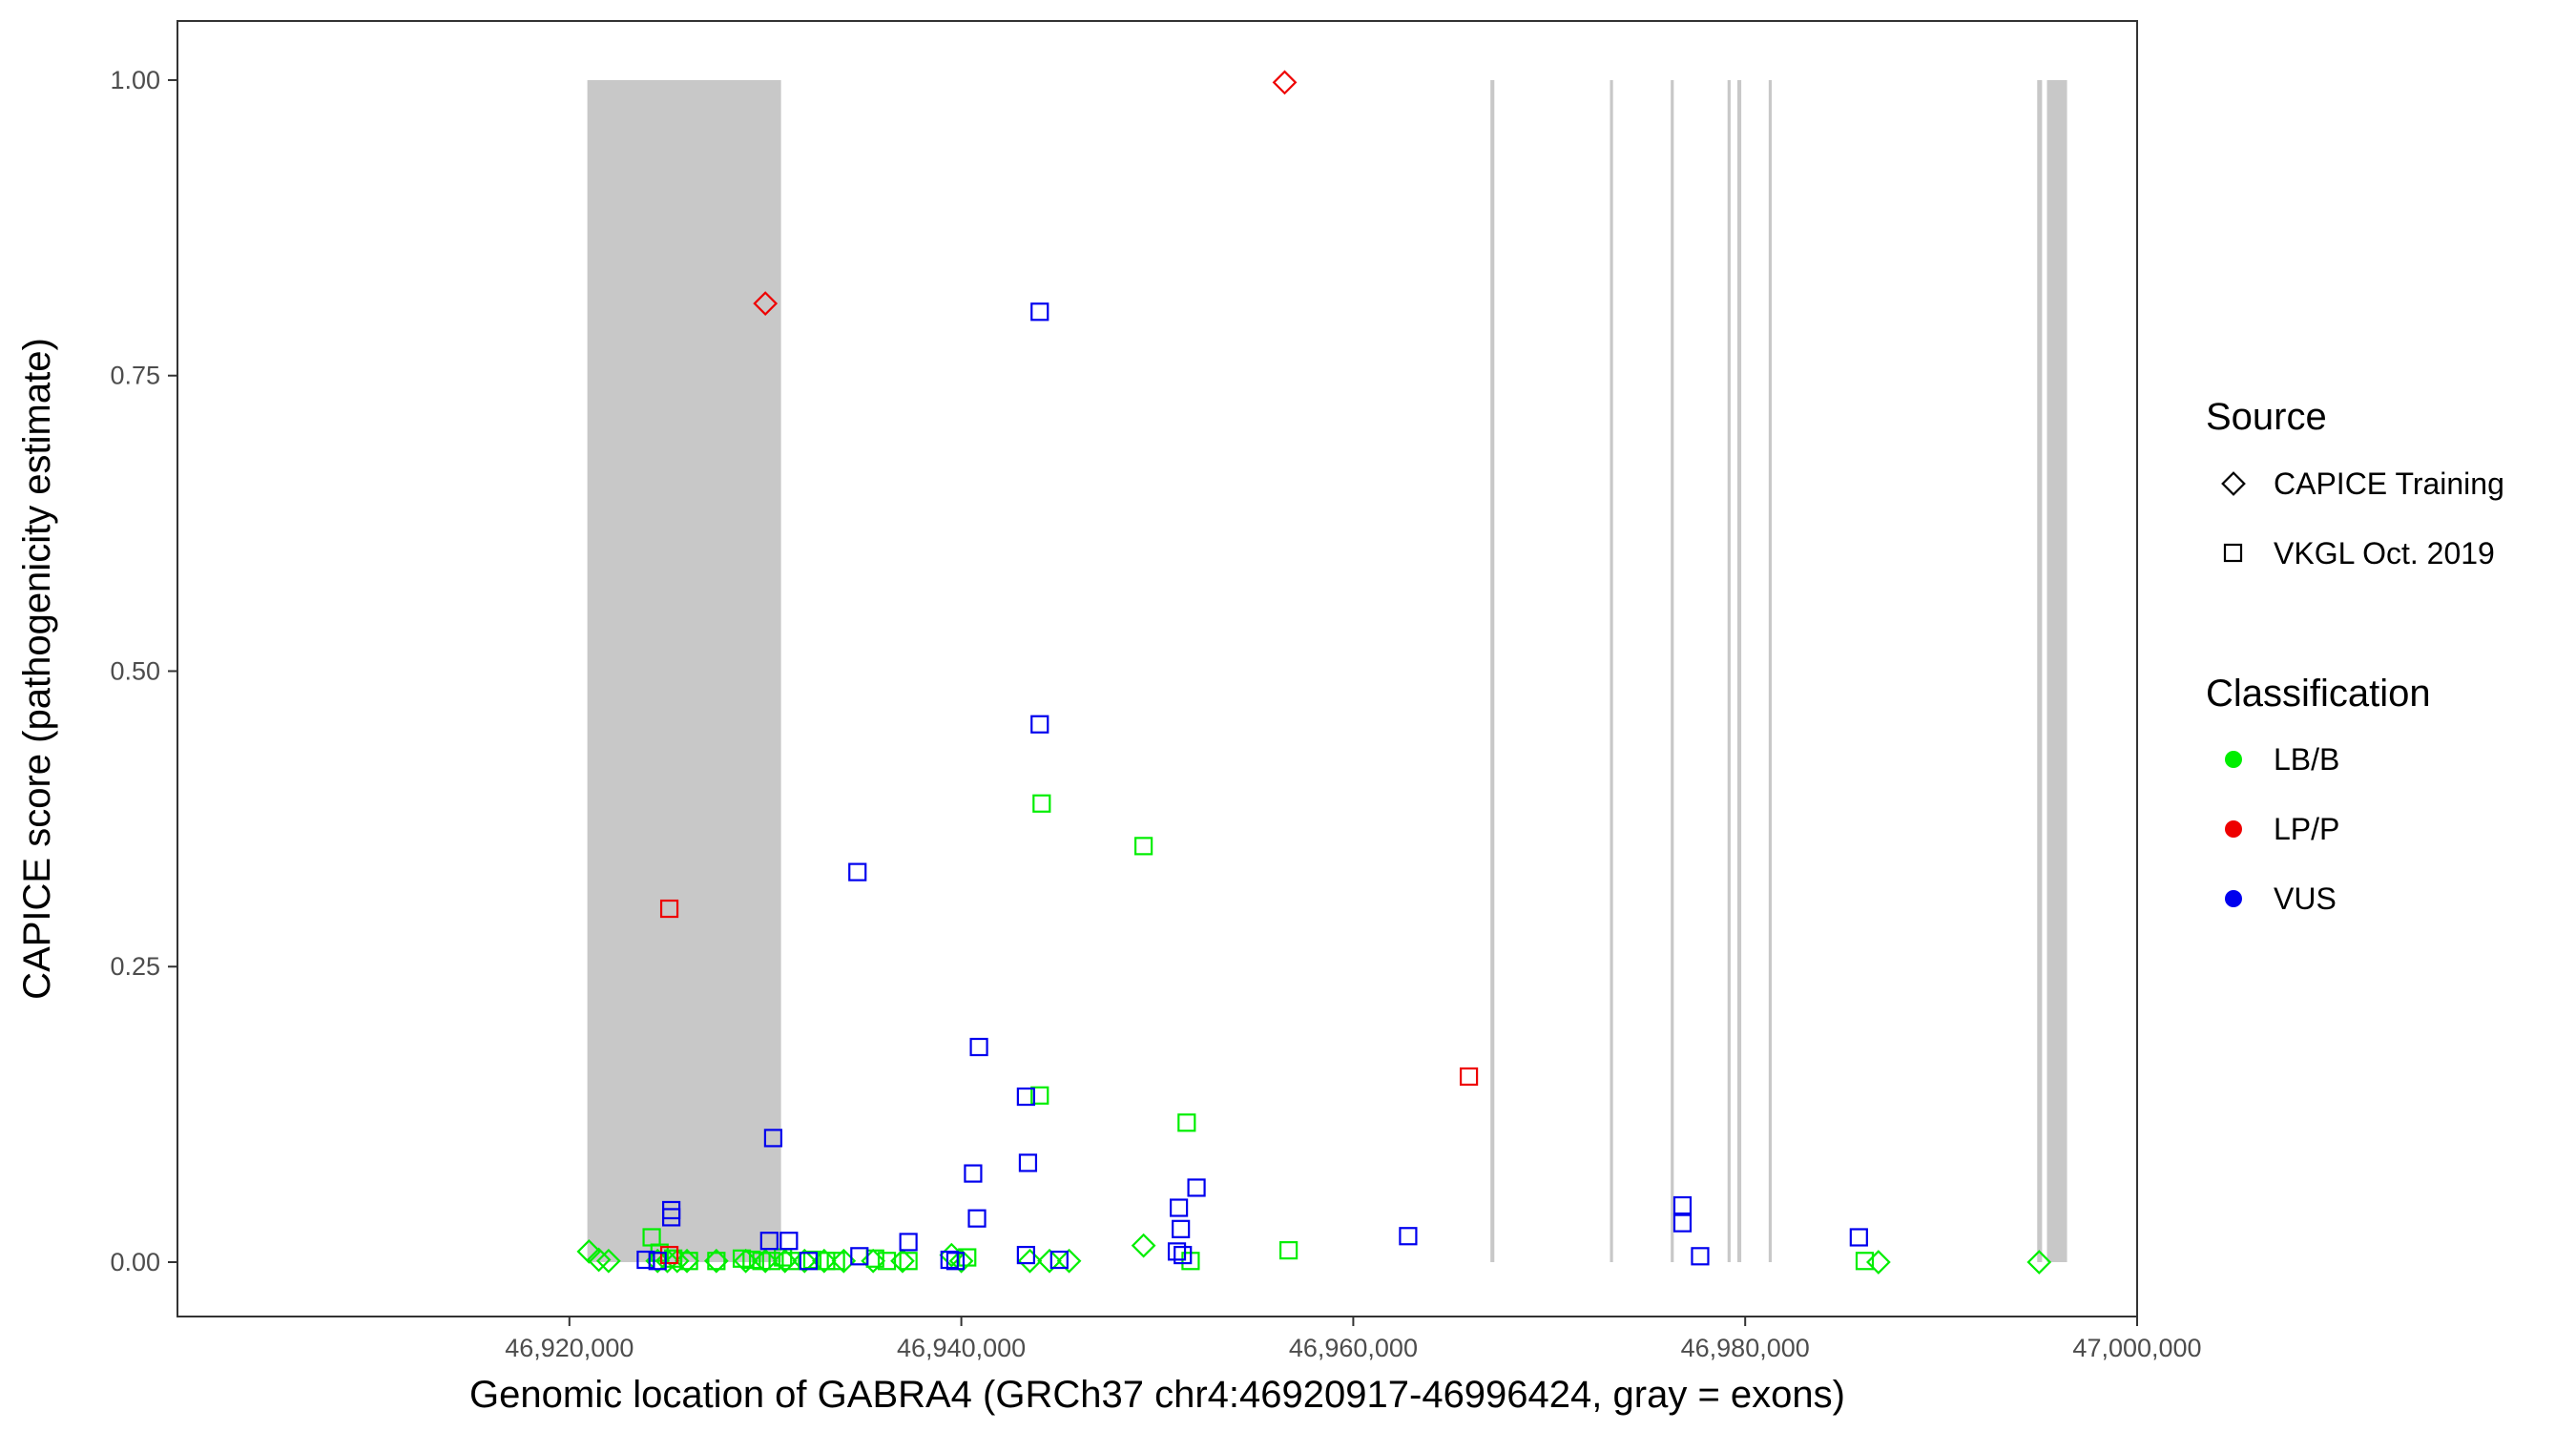  I want to click on x-tick-label: 47,000,000, so click(2136, 1348).